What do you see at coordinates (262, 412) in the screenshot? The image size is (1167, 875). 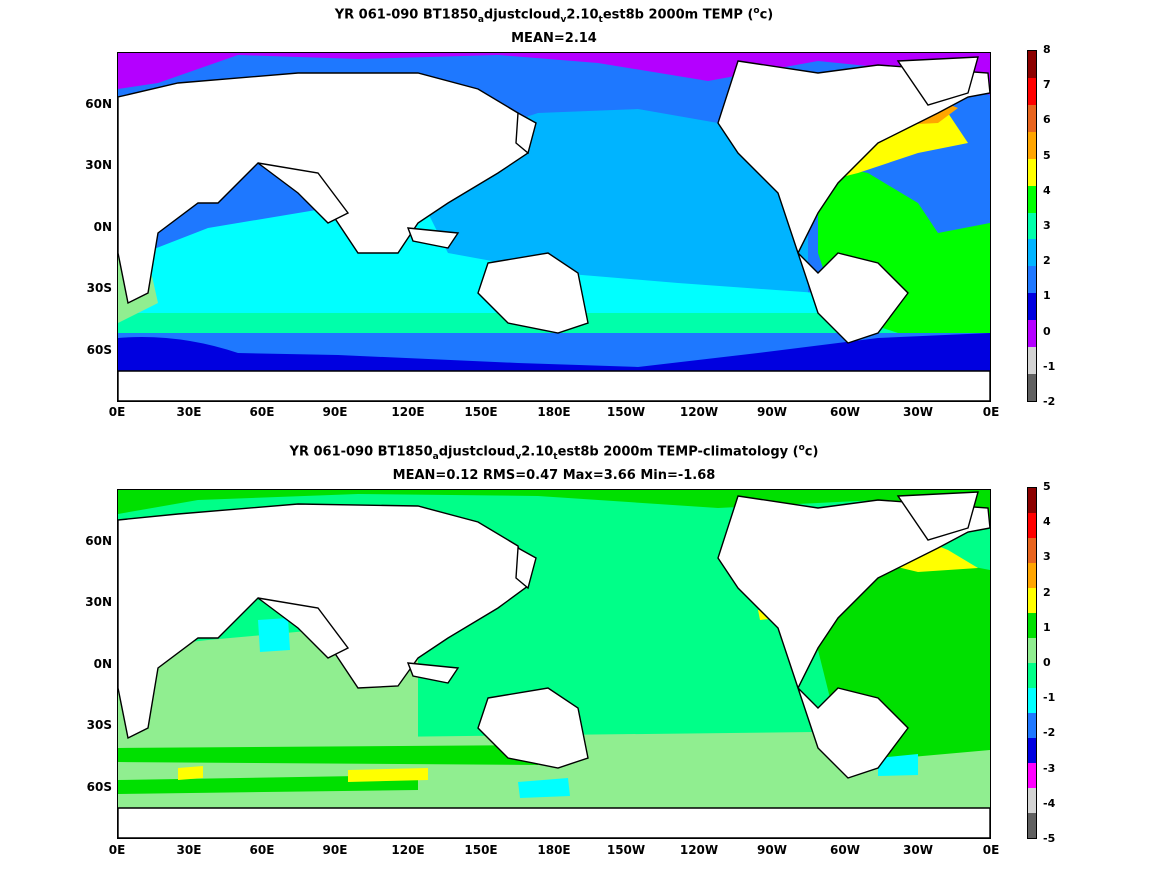 I see `panel1-lon-label: 60E` at bounding box center [262, 412].